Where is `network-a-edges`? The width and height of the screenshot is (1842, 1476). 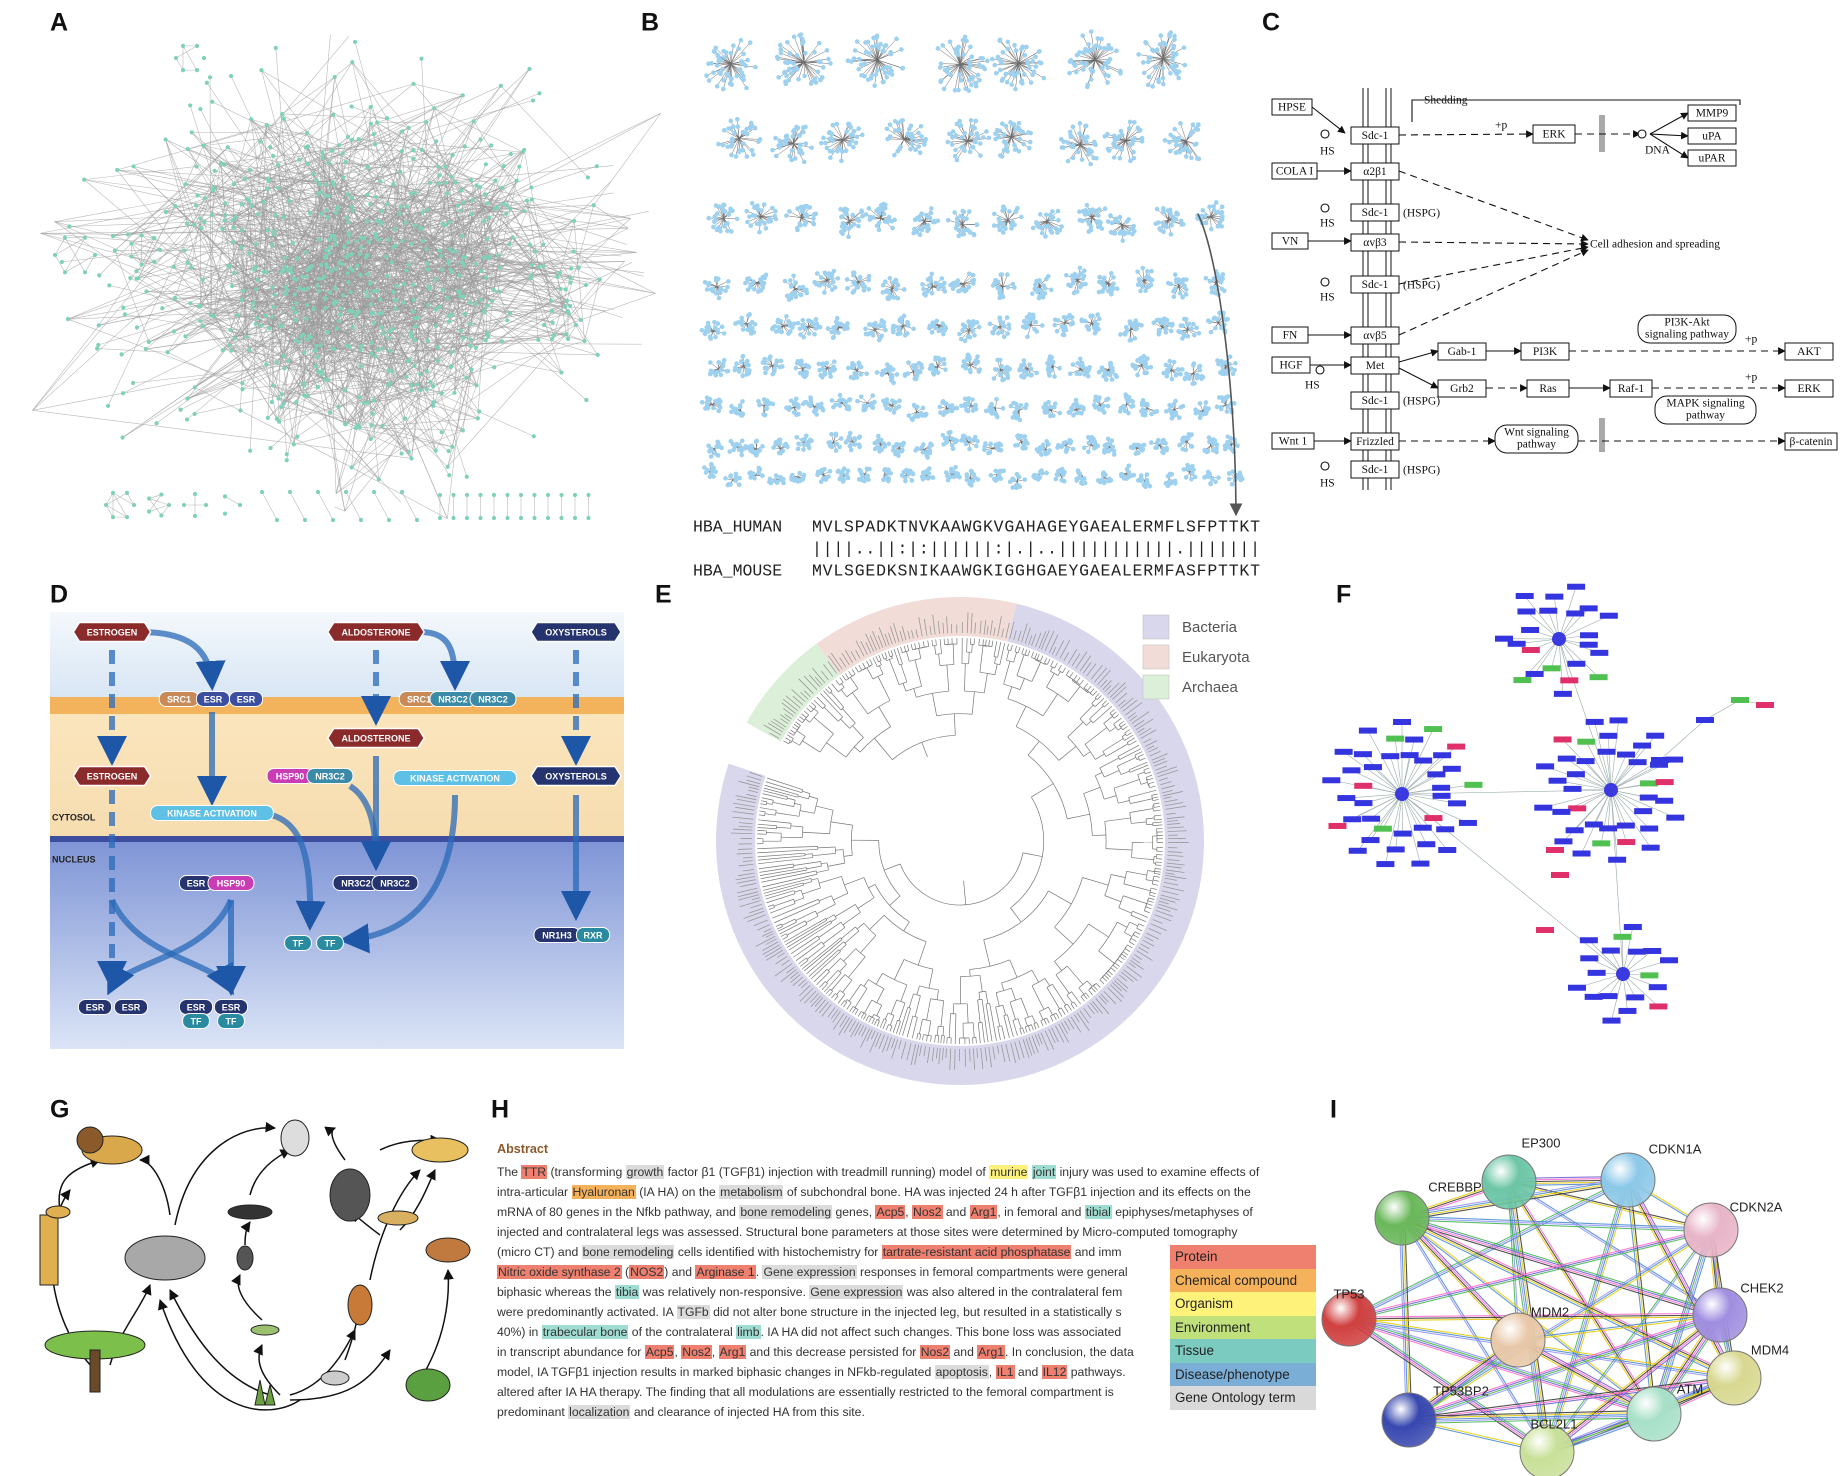 network-a-edges is located at coordinates (346, 277).